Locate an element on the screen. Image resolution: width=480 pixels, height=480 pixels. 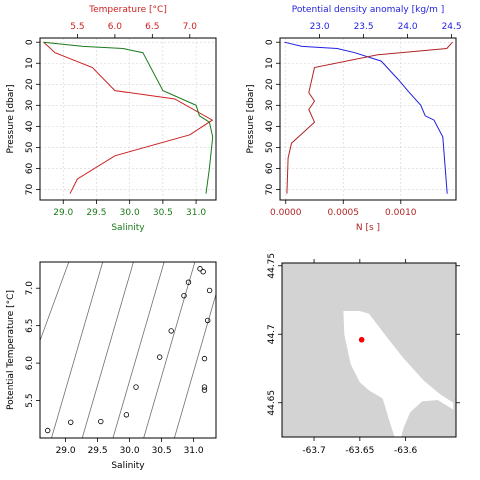
x-tick-label: 30.5 is located at coordinates (162, 451).